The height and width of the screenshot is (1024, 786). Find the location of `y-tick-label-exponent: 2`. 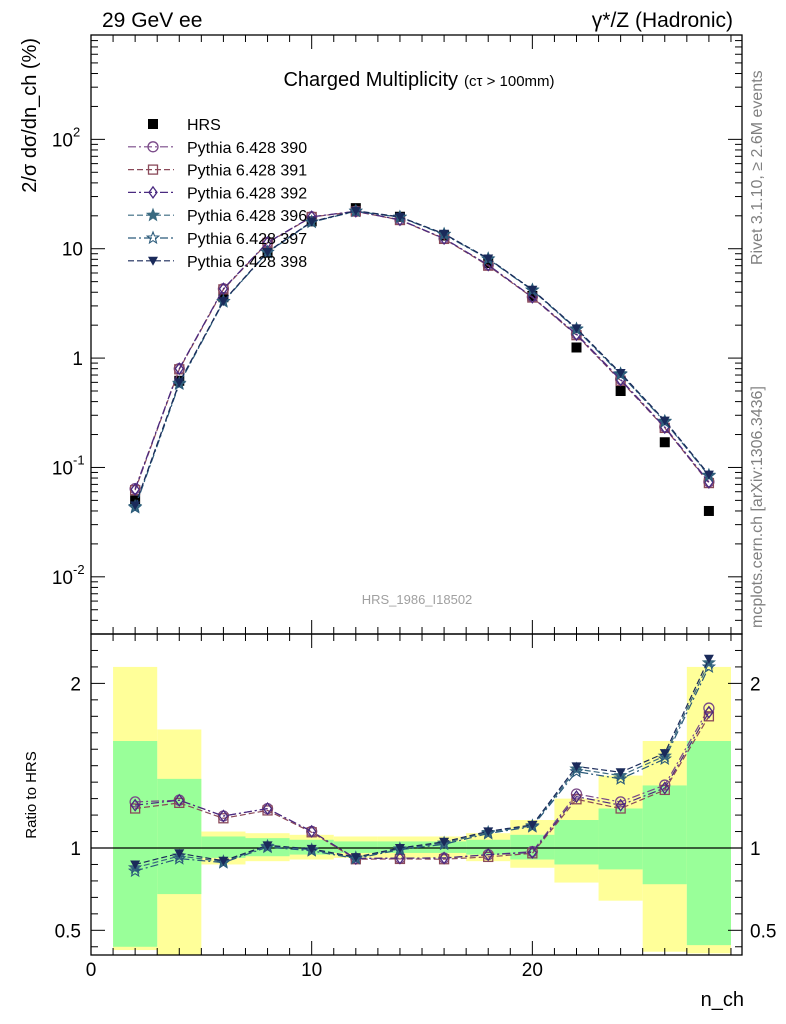

y-tick-label-exponent: 2 is located at coordinates (76, 131).